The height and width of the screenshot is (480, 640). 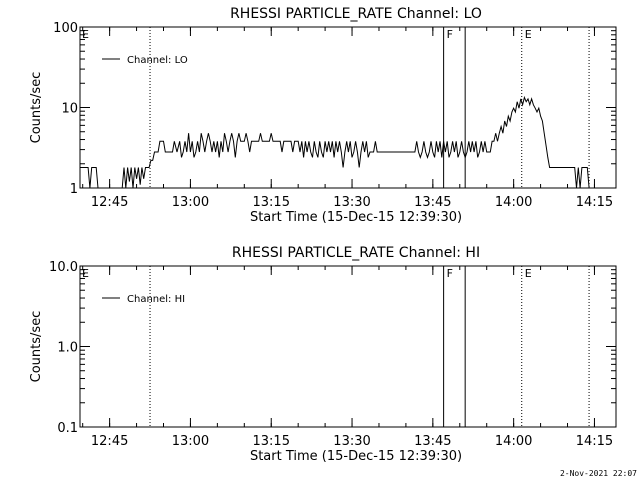 What do you see at coordinates (356, 14) in the screenshot?
I see `chart-title: RHESSI PARTICLE_RATE Channel: LO` at bounding box center [356, 14].